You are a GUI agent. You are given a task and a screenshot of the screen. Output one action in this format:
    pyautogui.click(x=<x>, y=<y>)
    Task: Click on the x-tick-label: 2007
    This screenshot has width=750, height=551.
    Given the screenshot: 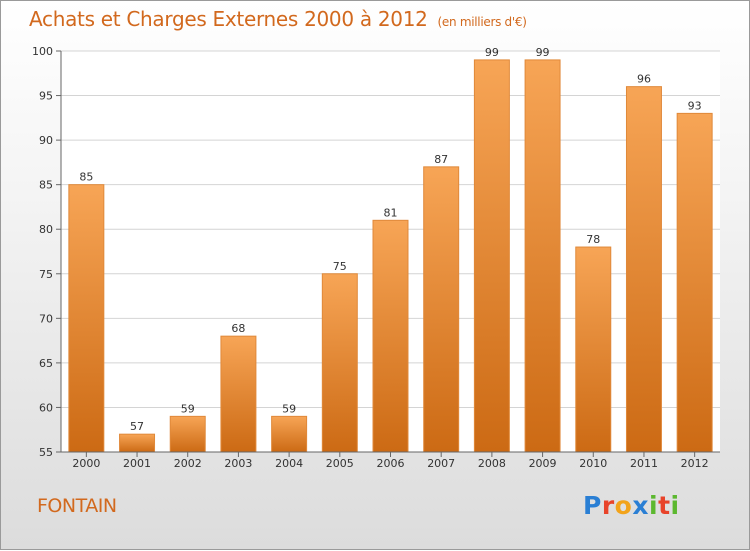 What is the action you would take?
    pyautogui.click(x=441, y=463)
    